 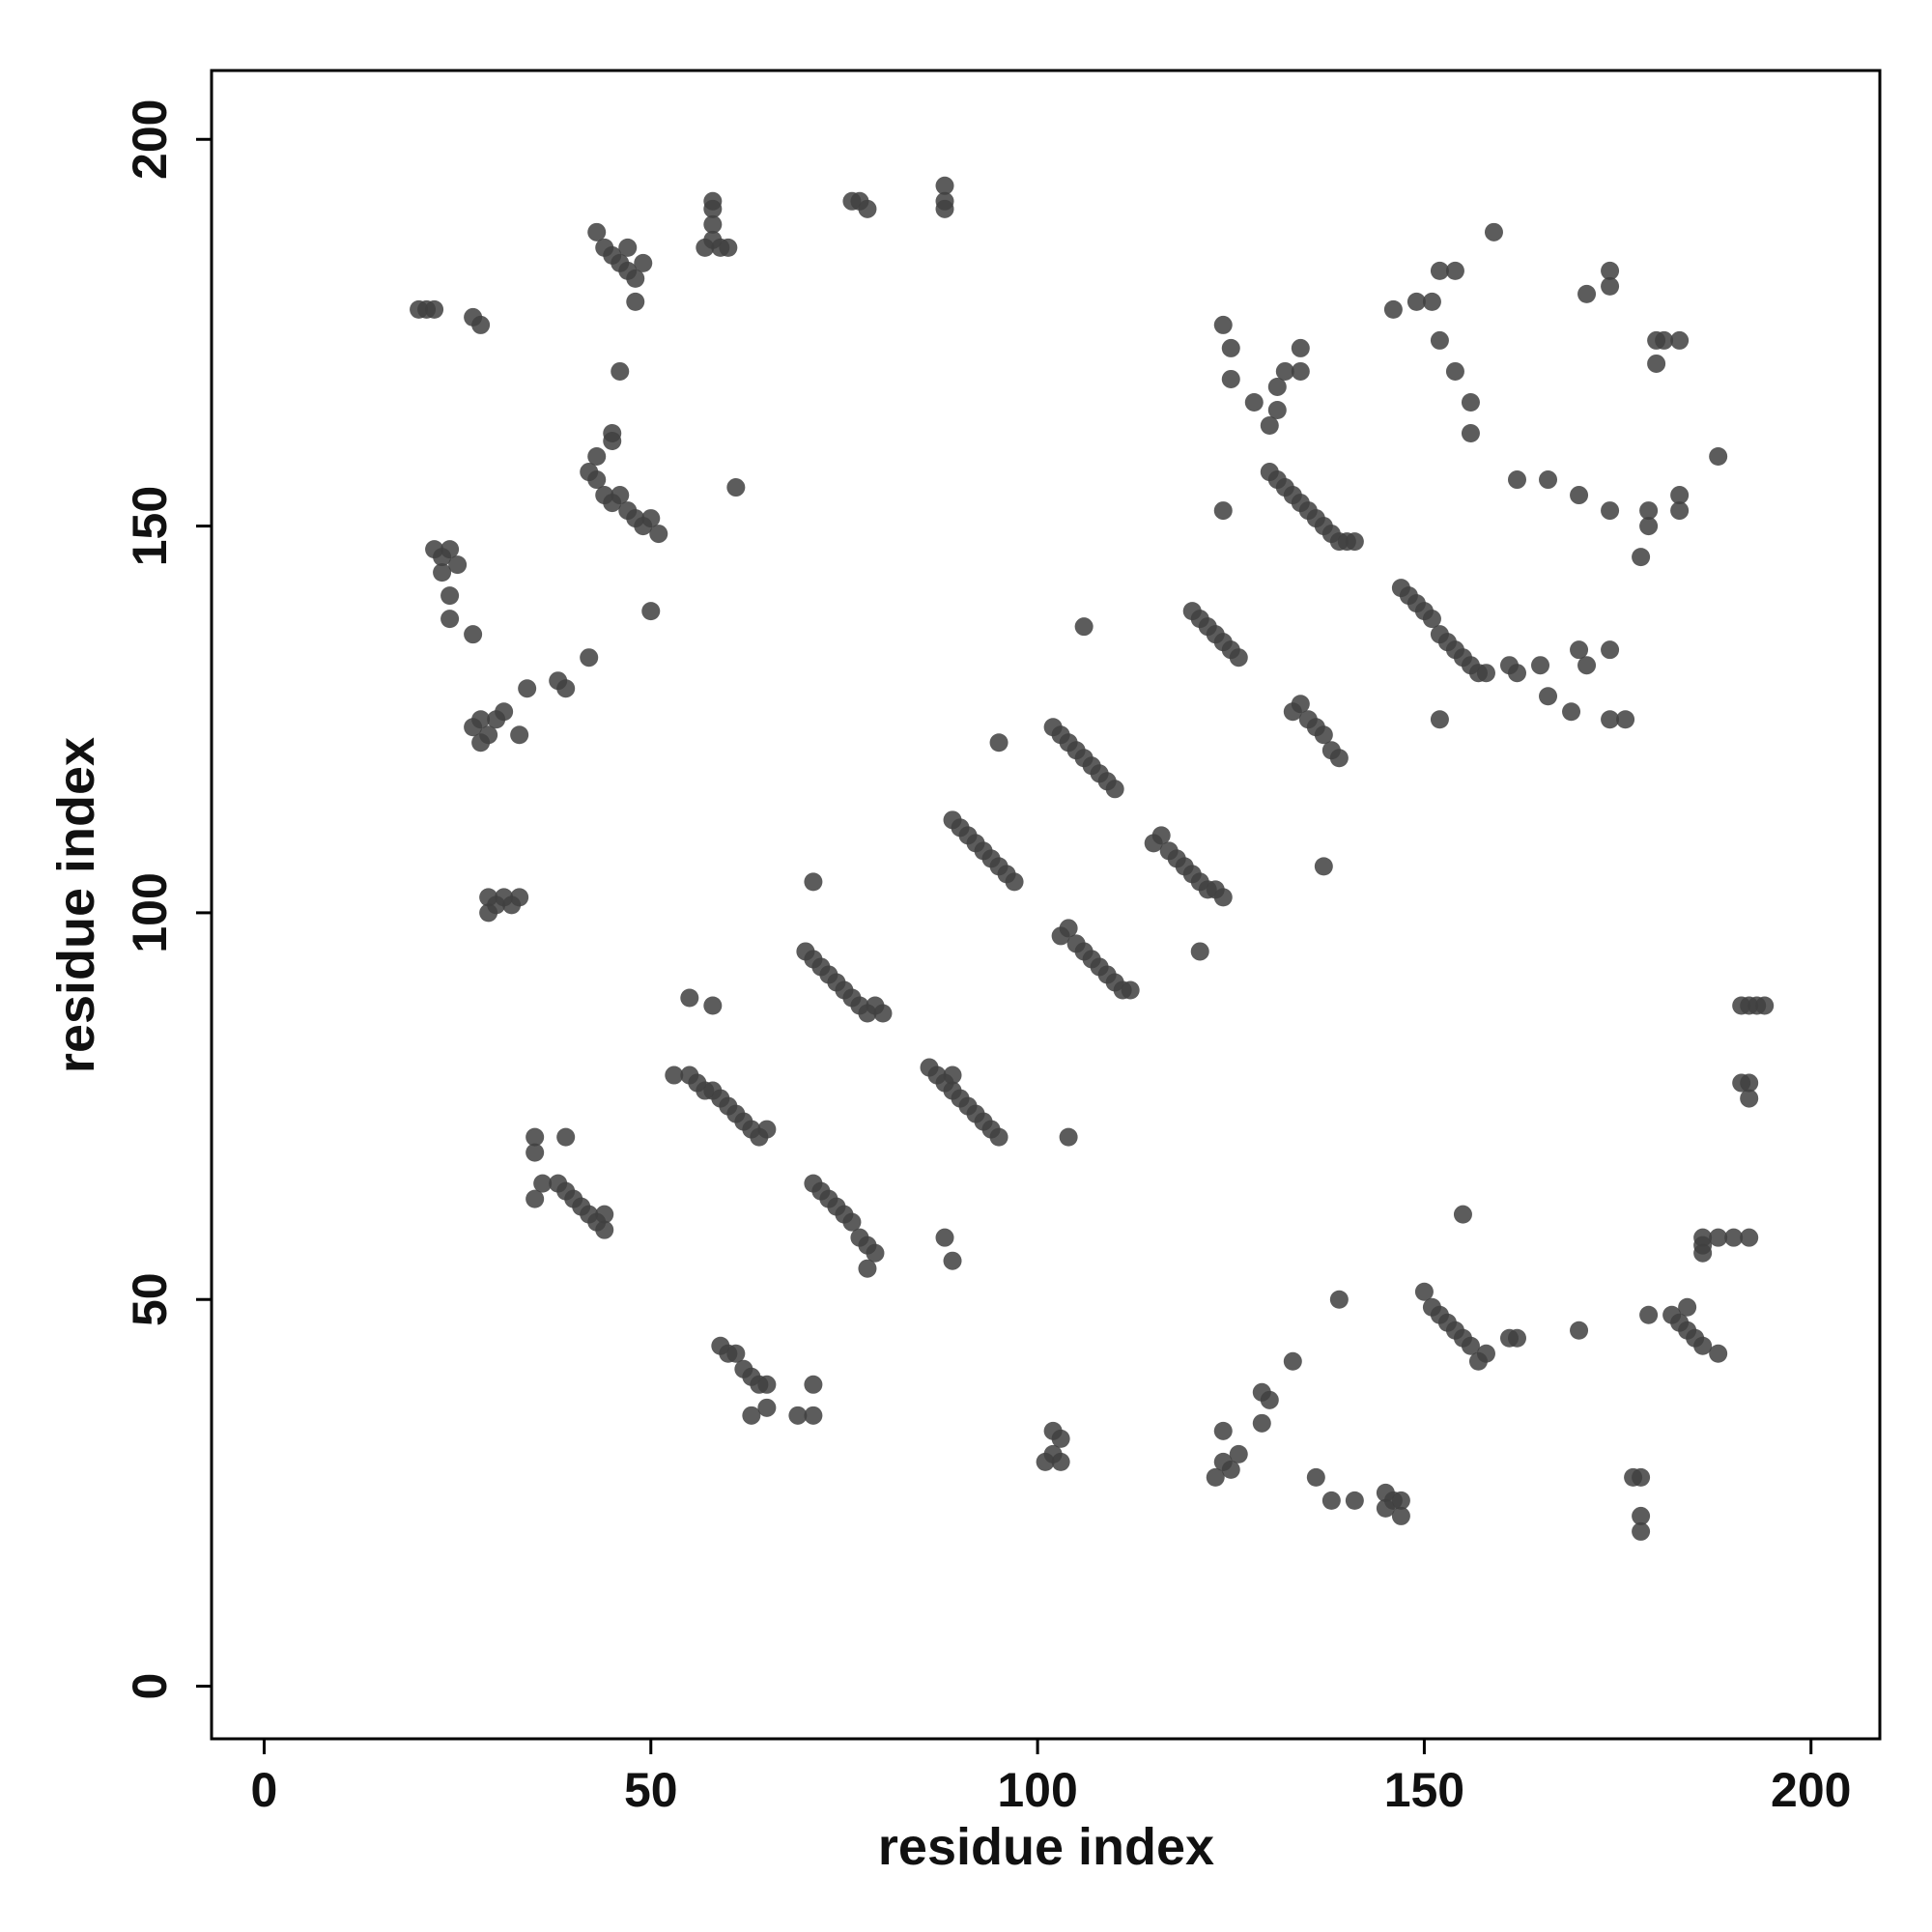 What do you see at coordinates (150, 526) in the screenshot?
I see `y-tick-label: 150` at bounding box center [150, 526].